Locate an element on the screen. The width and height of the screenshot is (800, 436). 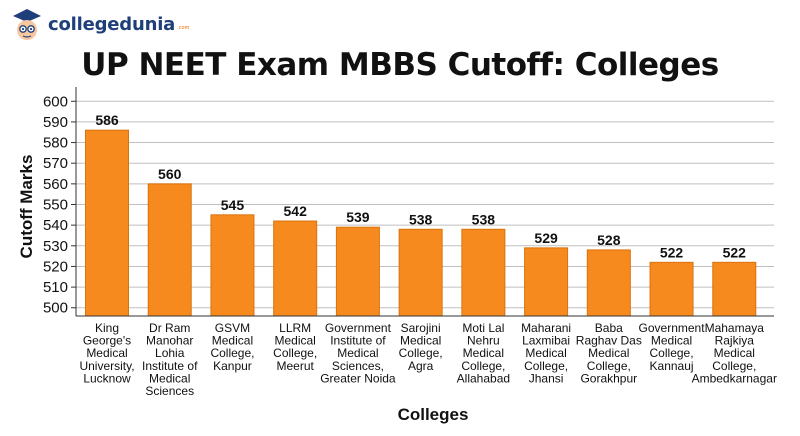
bar-value-label: 542 is located at coordinates (296, 211).